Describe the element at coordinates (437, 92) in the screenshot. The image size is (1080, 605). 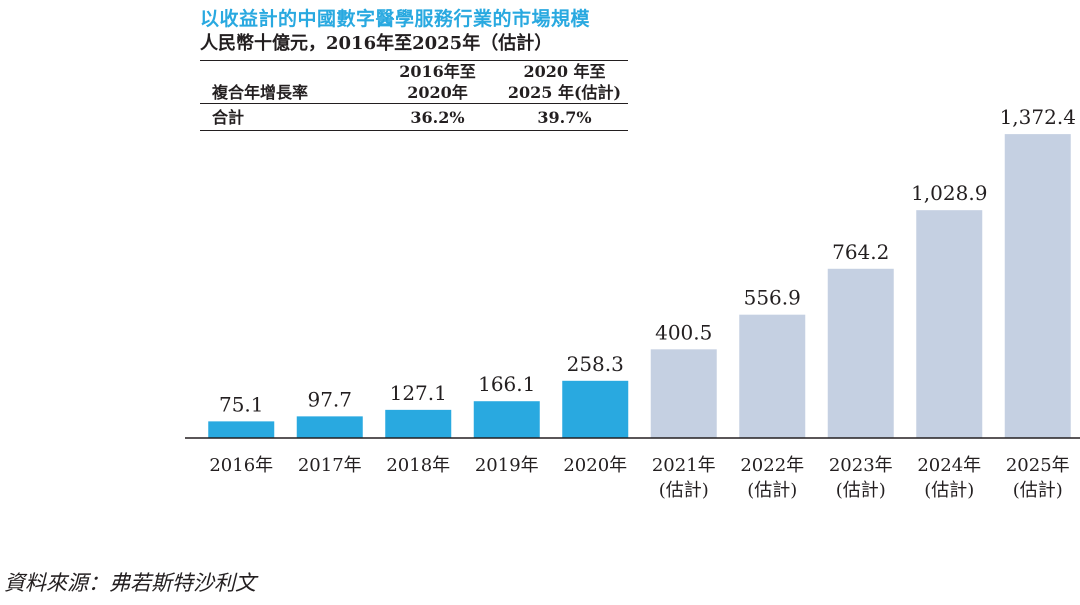
I see `cagr-col1-header-line2: 2020年` at that location.